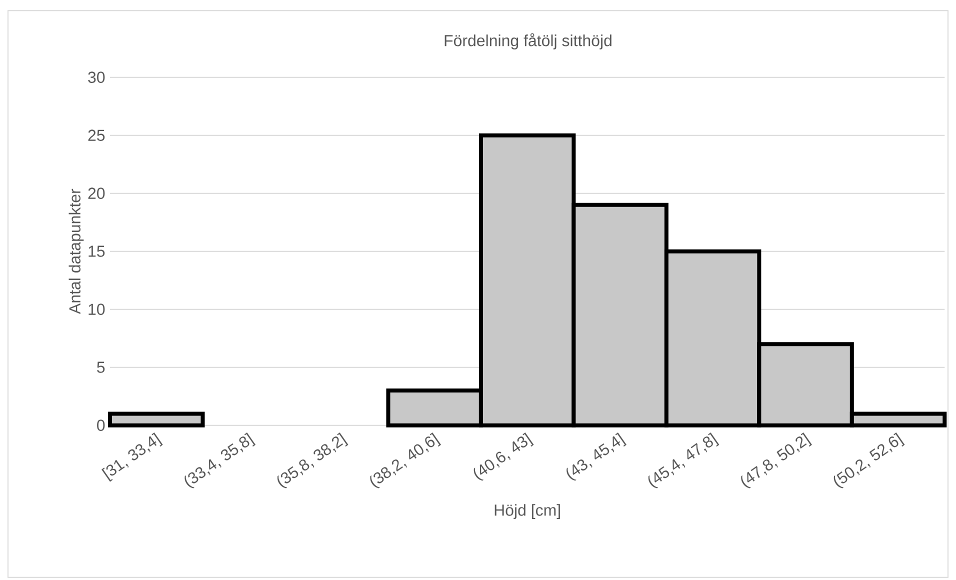 This screenshot has height=580, width=956. What do you see at coordinates (527, 512) in the screenshot?
I see `x-axis-title: Höjd [cm]` at bounding box center [527, 512].